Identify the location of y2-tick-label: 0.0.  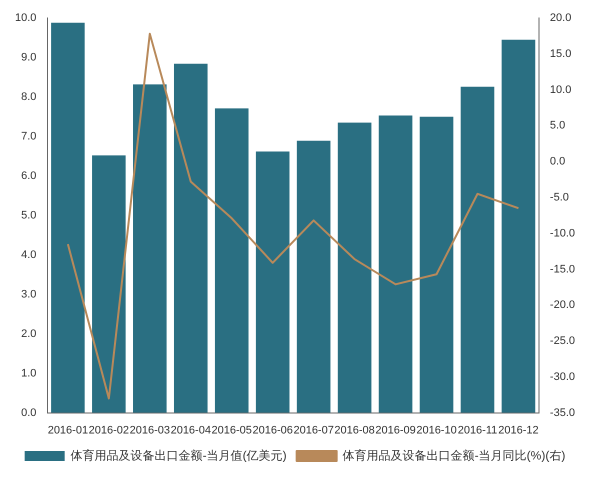
(558, 162).